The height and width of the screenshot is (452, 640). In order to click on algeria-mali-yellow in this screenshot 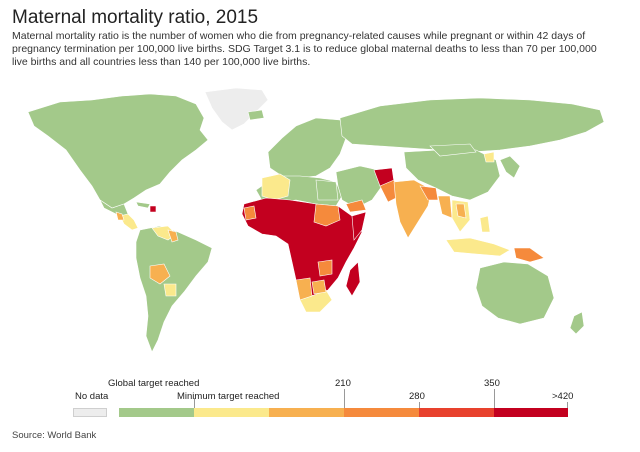, I will do `click(276, 187)`.